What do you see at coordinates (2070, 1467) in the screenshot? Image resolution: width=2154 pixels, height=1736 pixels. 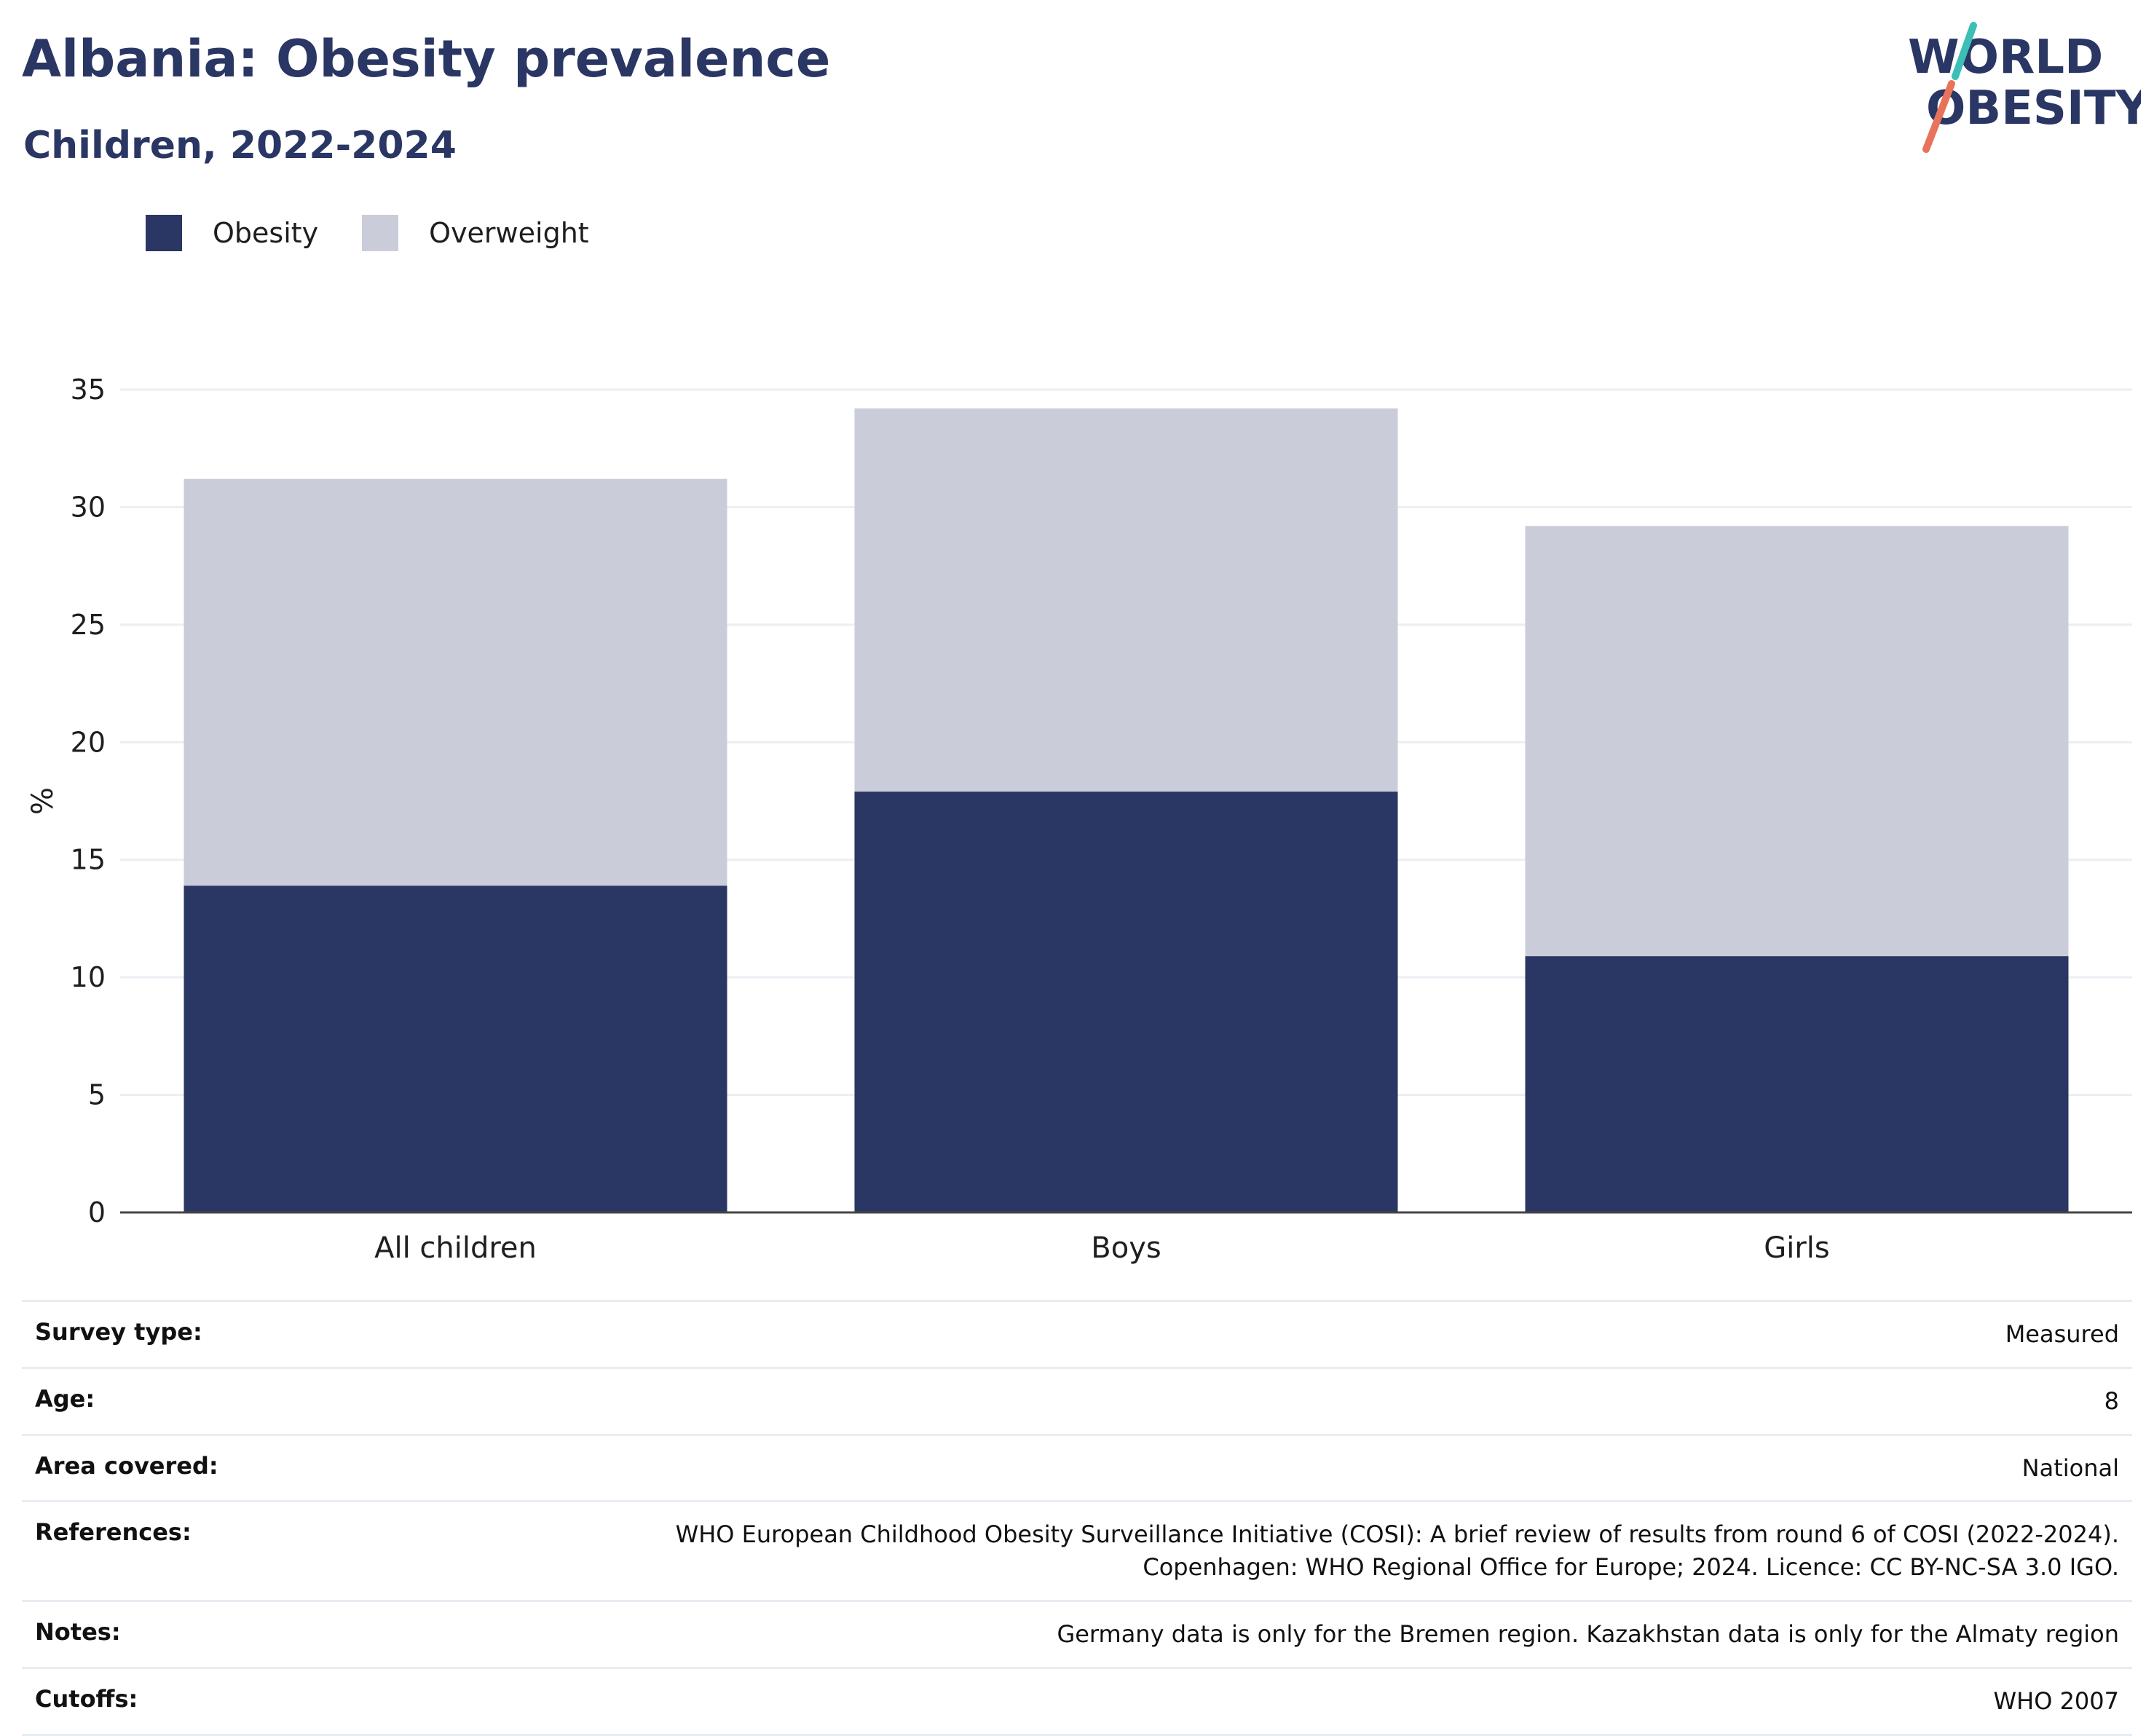 I see `info-value-line: National` at bounding box center [2070, 1467].